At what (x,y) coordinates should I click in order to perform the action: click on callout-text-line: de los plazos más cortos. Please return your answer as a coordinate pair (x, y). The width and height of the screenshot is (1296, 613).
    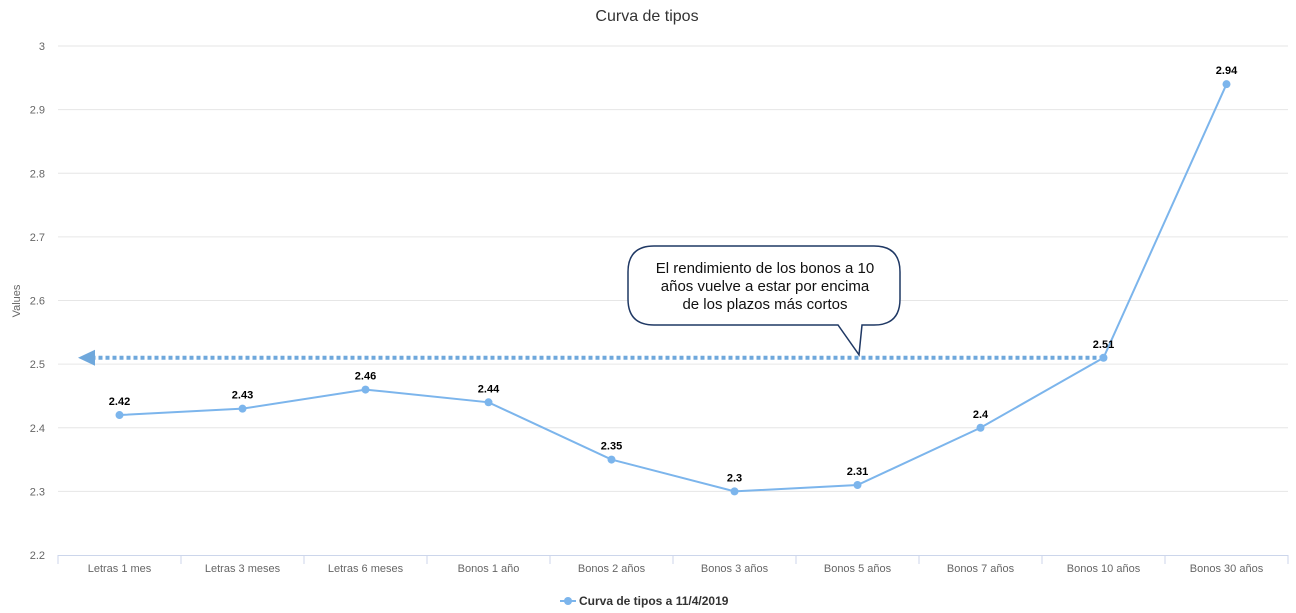
    Looking at the image, I should click on (764, 304).